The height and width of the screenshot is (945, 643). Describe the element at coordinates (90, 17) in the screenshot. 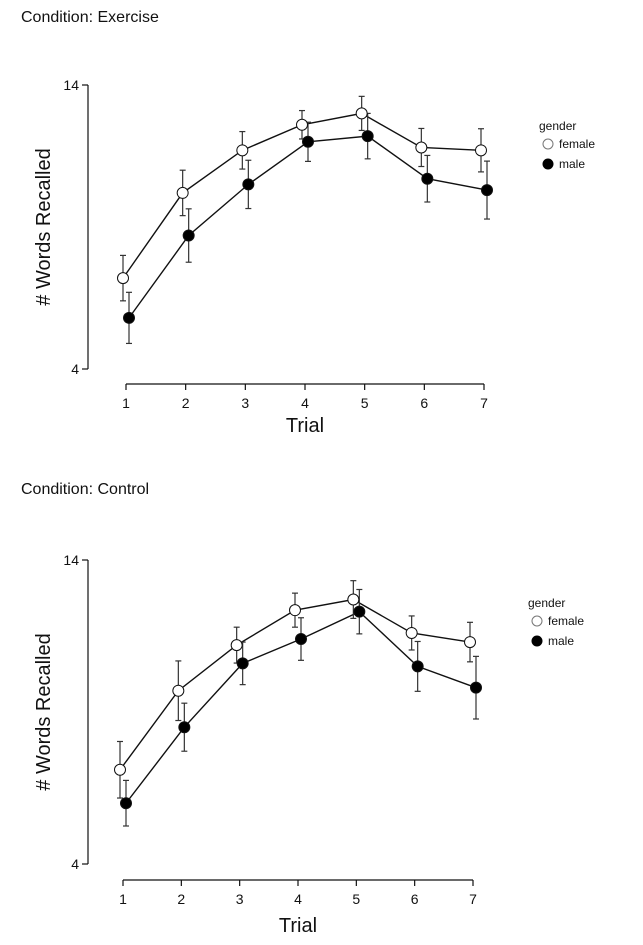

I see `panel-title: Condition: Exercise` at that location.